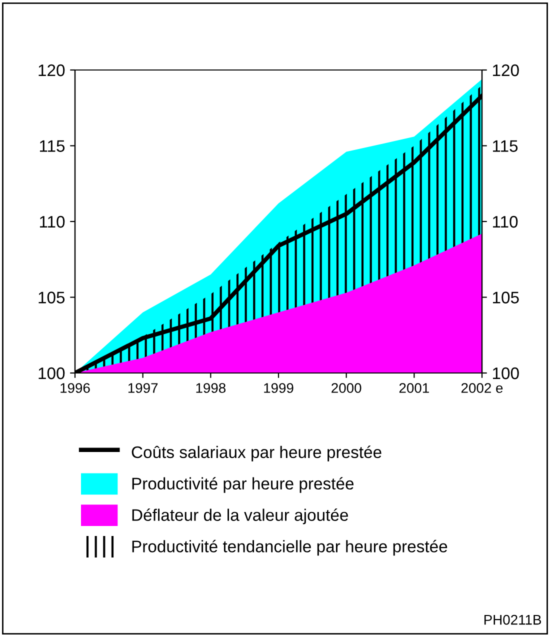 The width and height of the screenshot is (550, 637). I want to click on x-tick-label: 1999, so click(279, 388).